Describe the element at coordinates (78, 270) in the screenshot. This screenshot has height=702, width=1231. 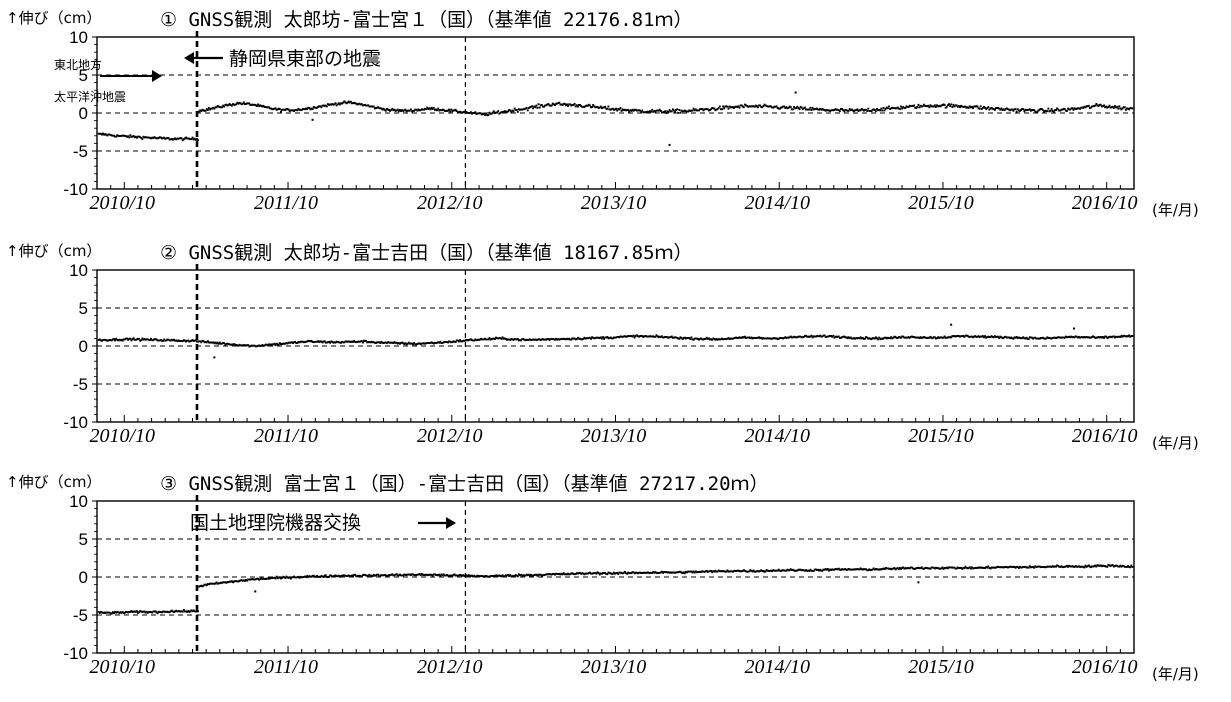
I see `y-tick-label: 10` at that location.